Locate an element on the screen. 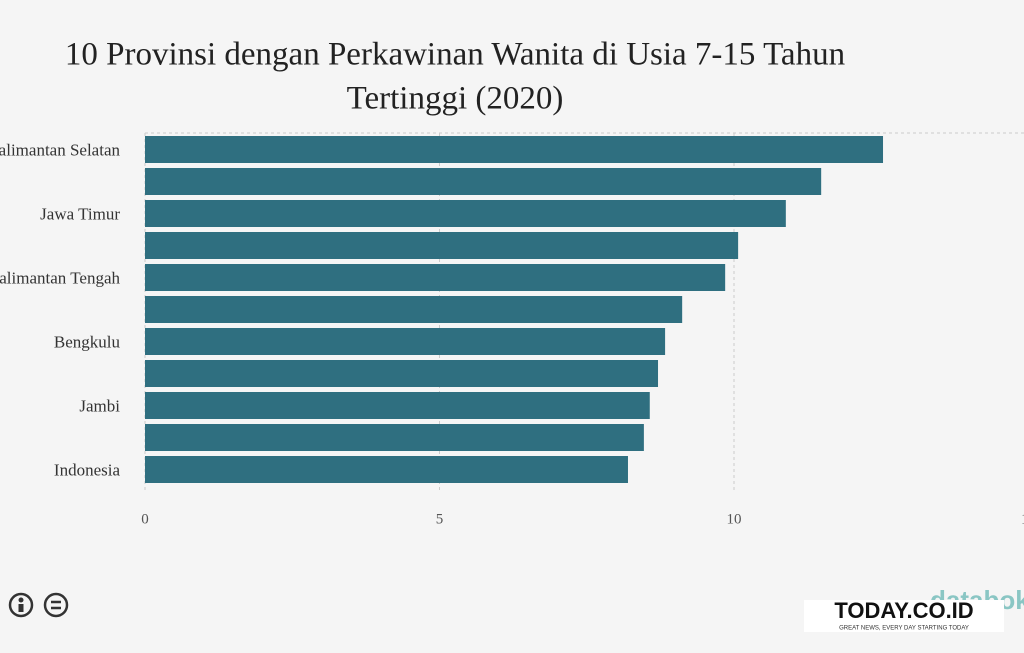  icons is located at coordinates (38, 605).